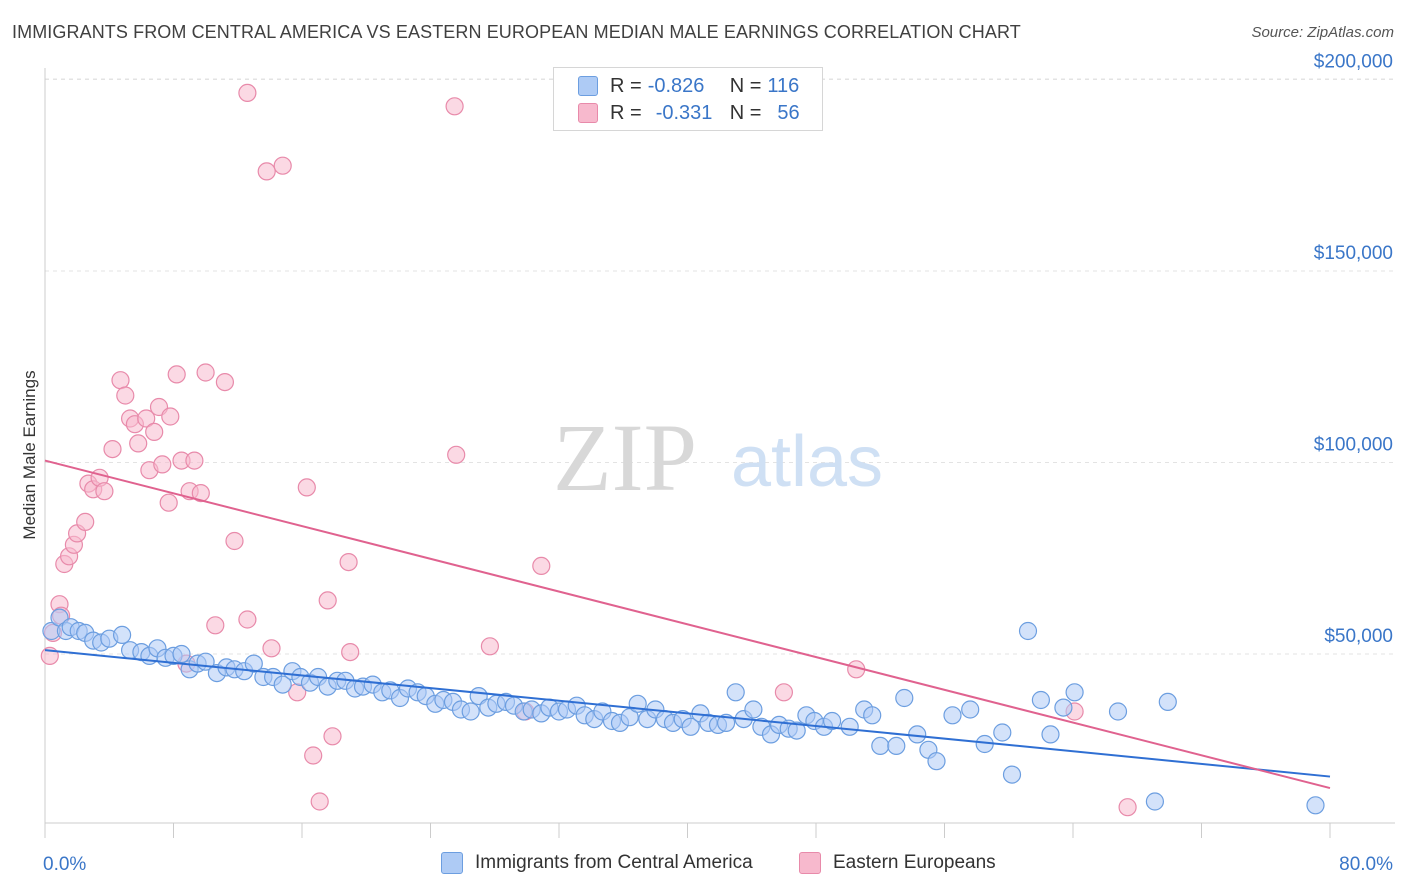 Image resolution: width=1406 pixels, height=892 pixels. What do you see at coordinates (452, 863) in the screenshot?
I see `bottom-legend-swatch-blue` at bounding box center [452, 863].